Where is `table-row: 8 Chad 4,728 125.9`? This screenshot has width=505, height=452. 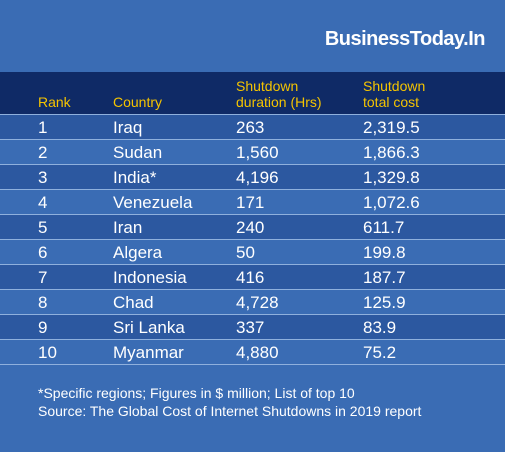 table-row: 8 Chad 4,728 125.9 is located at coordinates (252, 301).